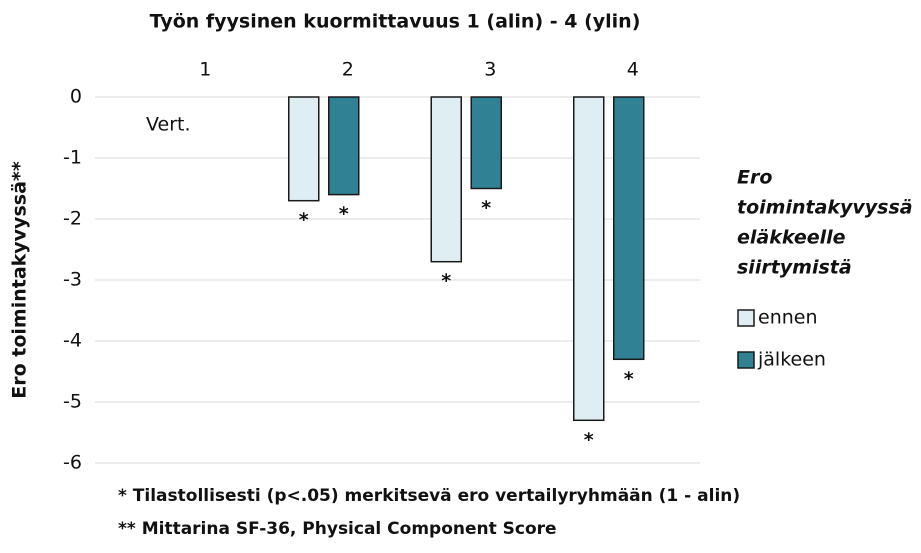 The height and width of the screenshot is (553, 921). I want to click on x-tick-label: 3, so click(490, 70).